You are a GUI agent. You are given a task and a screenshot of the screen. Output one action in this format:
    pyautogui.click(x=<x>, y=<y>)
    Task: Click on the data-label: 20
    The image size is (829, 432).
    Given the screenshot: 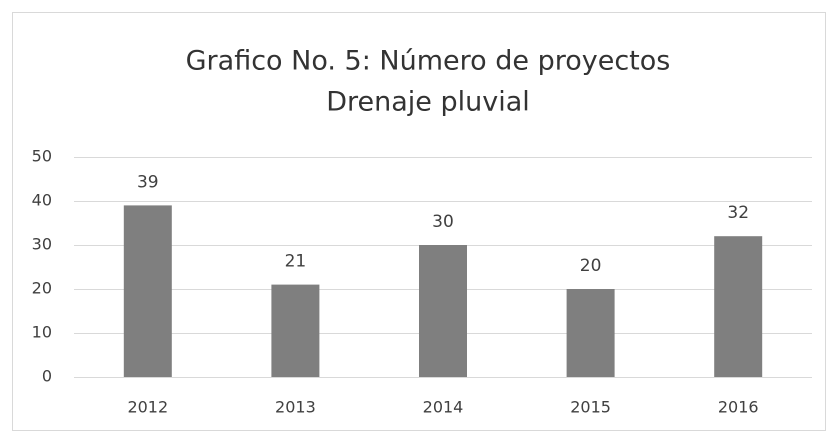 What is the action you would take?
    pyautogui.click(x=591, y=266)
    